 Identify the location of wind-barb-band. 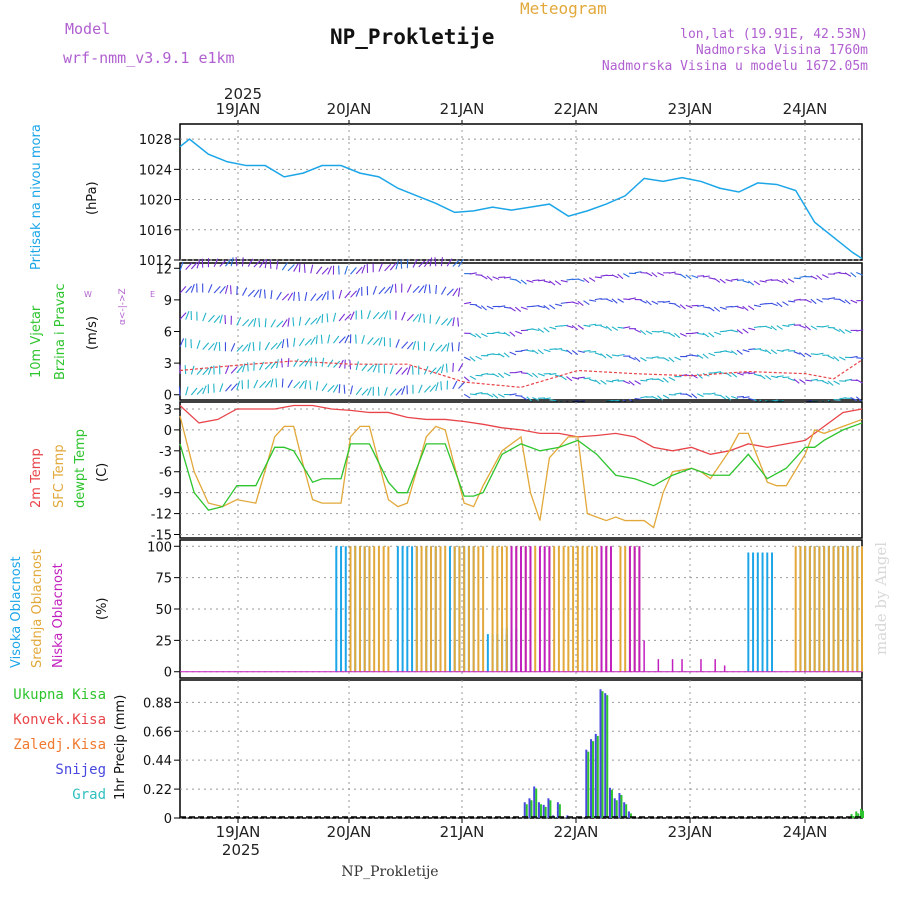
(521, 371).